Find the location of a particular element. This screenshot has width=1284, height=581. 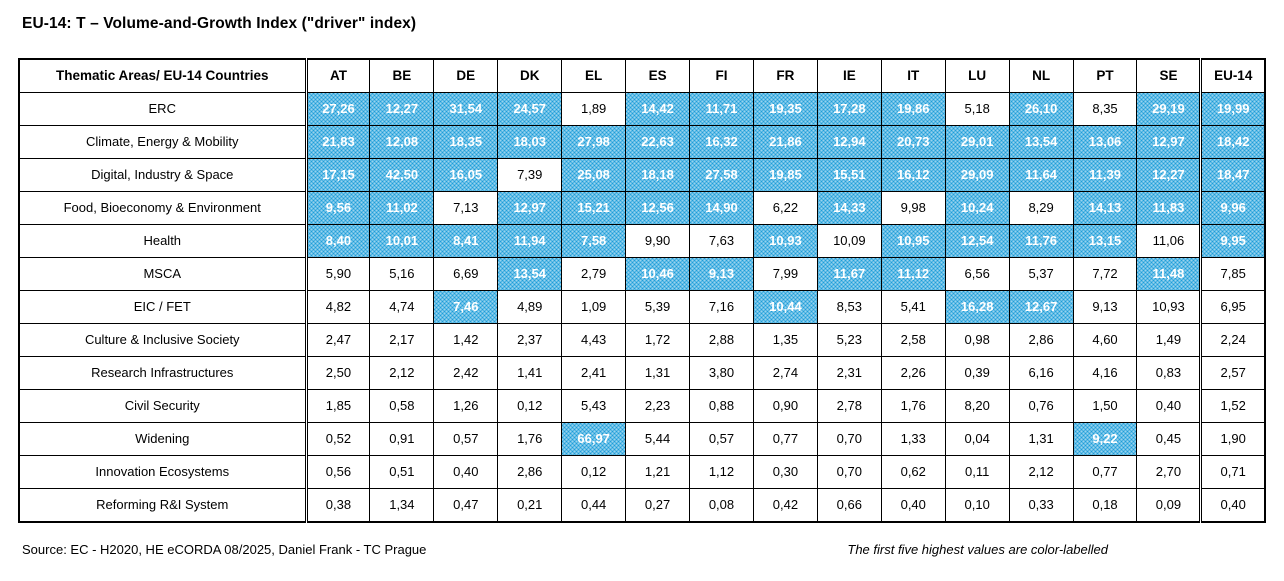

cell-lu: 12,54 is located at coordinates (977, 241).